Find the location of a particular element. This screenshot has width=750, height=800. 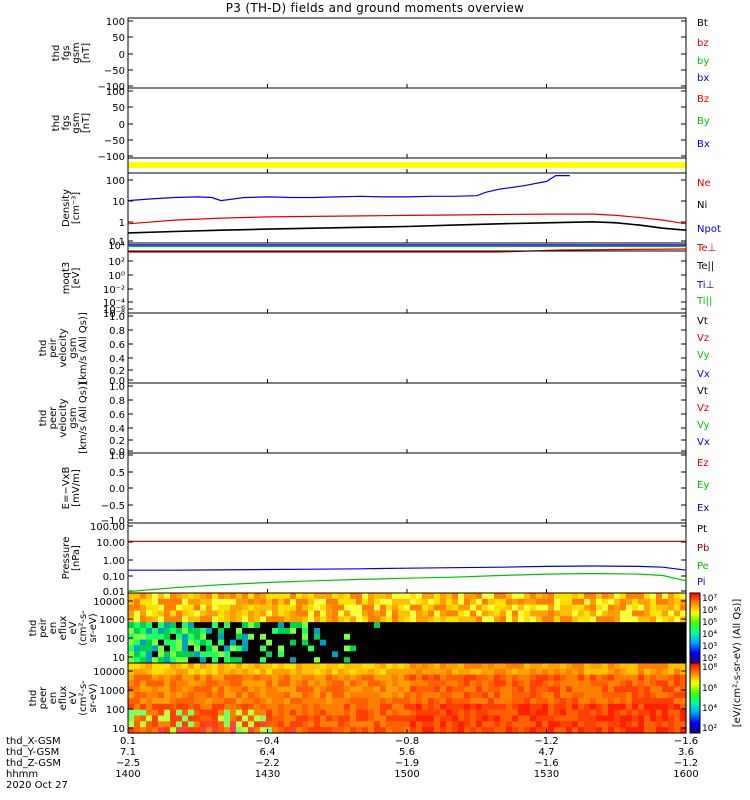

y-tick-label: −50 is located at coordinates (114, 71).